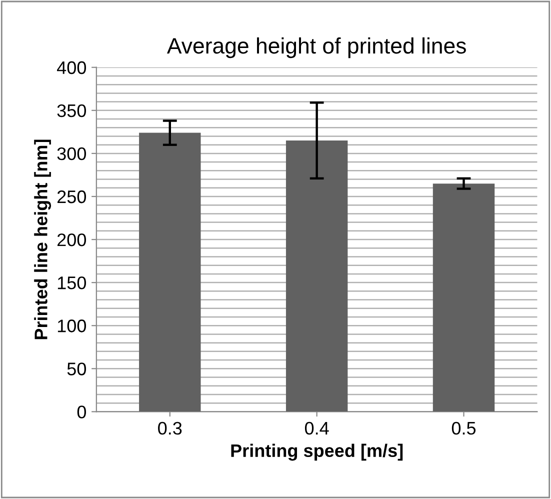  What do you see at coordinates (72, 326) in the screenshot?
I see `y-tick-label: 100` at bounding box center [72, 326].